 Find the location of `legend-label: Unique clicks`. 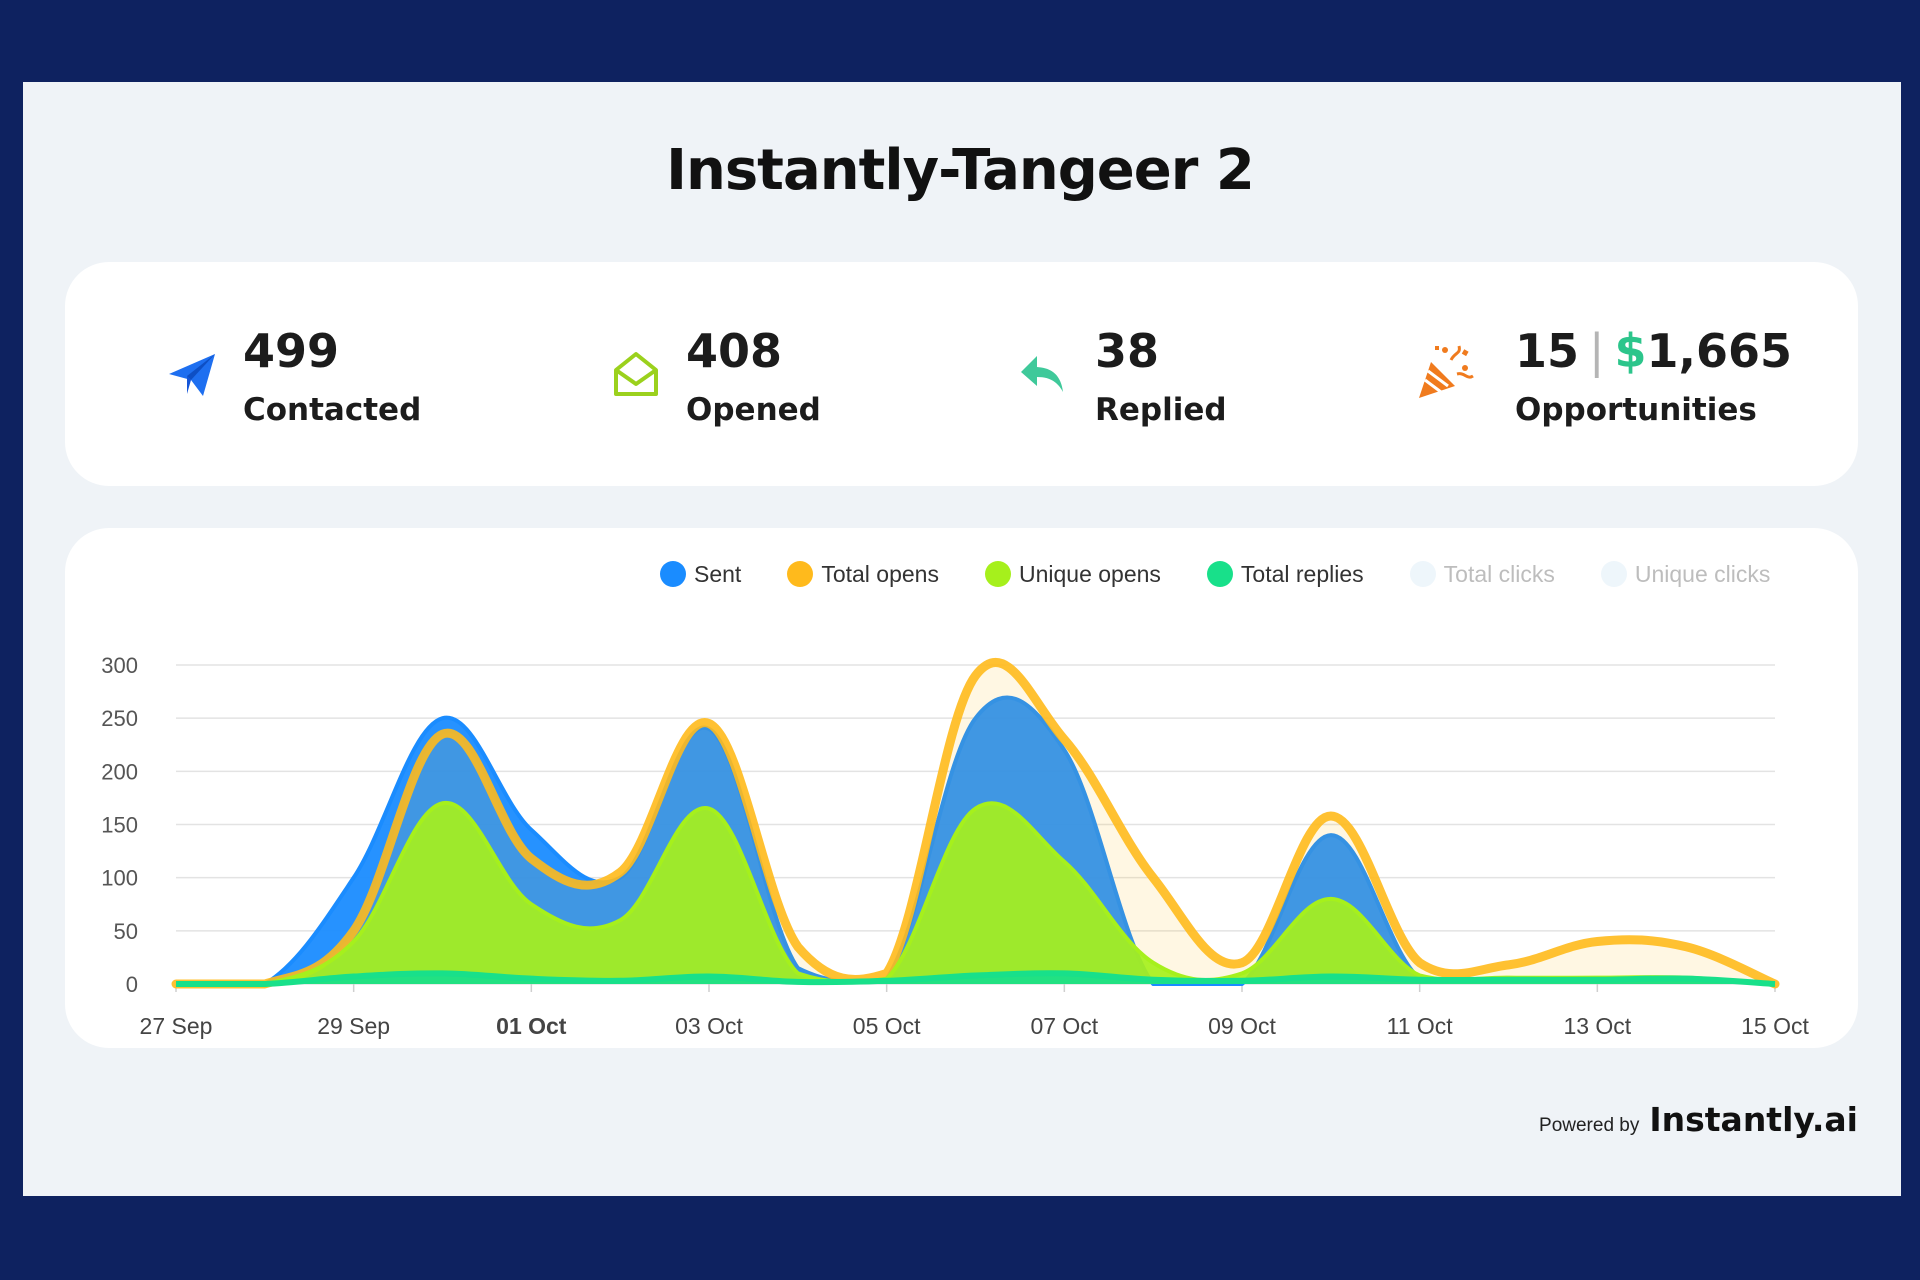

legend-label: Unique clicks is located at coordinates (1702, 573).